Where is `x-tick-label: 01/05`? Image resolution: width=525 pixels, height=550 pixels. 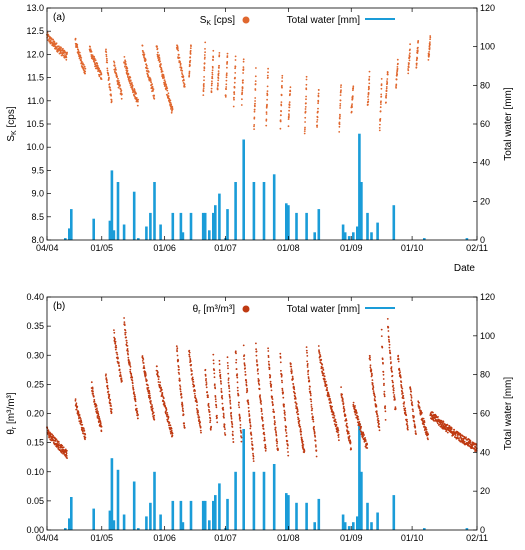
x-tick-label: 01/05 is located at coordinates (101, 538).